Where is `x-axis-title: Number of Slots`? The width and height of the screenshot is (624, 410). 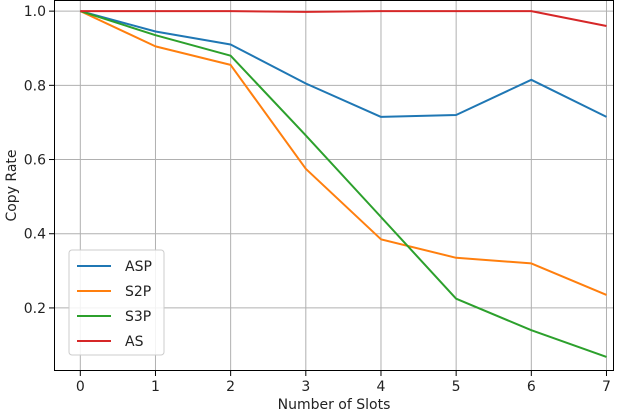
x-axis-title: Number of Slots is located at coordinates (334, 403).